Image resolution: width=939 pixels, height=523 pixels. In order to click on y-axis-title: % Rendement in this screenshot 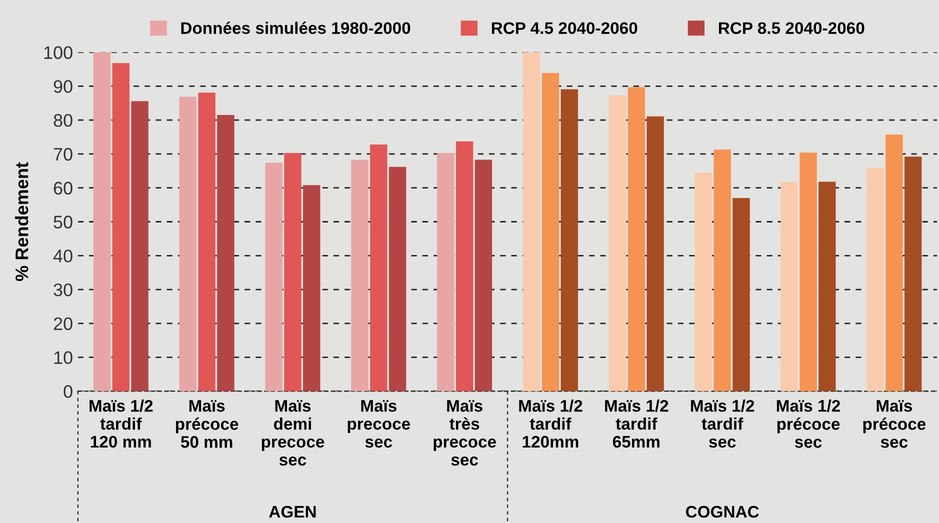, I will do `click(21, 221)`.